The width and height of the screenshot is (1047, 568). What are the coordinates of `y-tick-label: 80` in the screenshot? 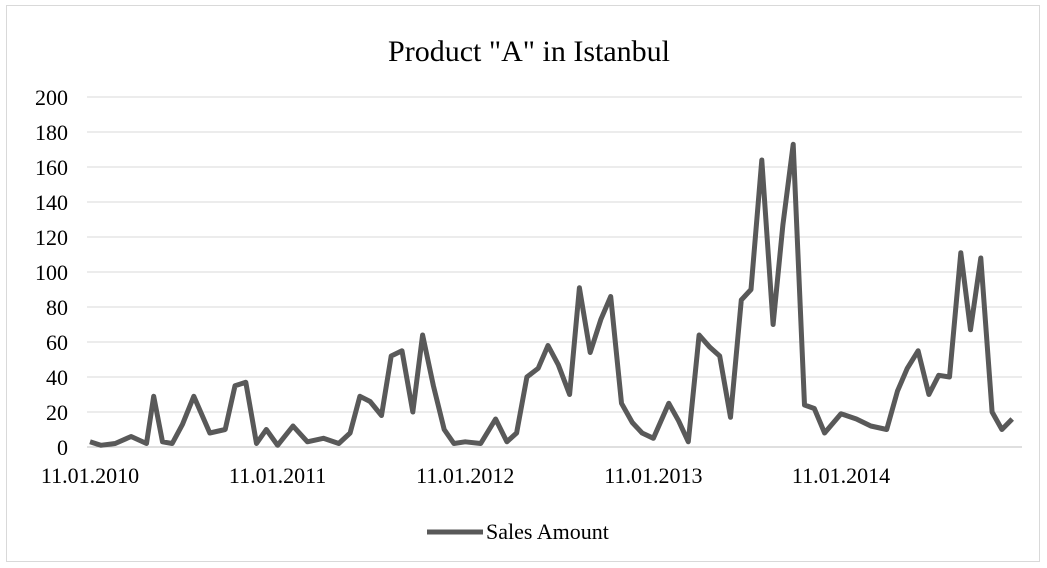 It's located at (57, 307).